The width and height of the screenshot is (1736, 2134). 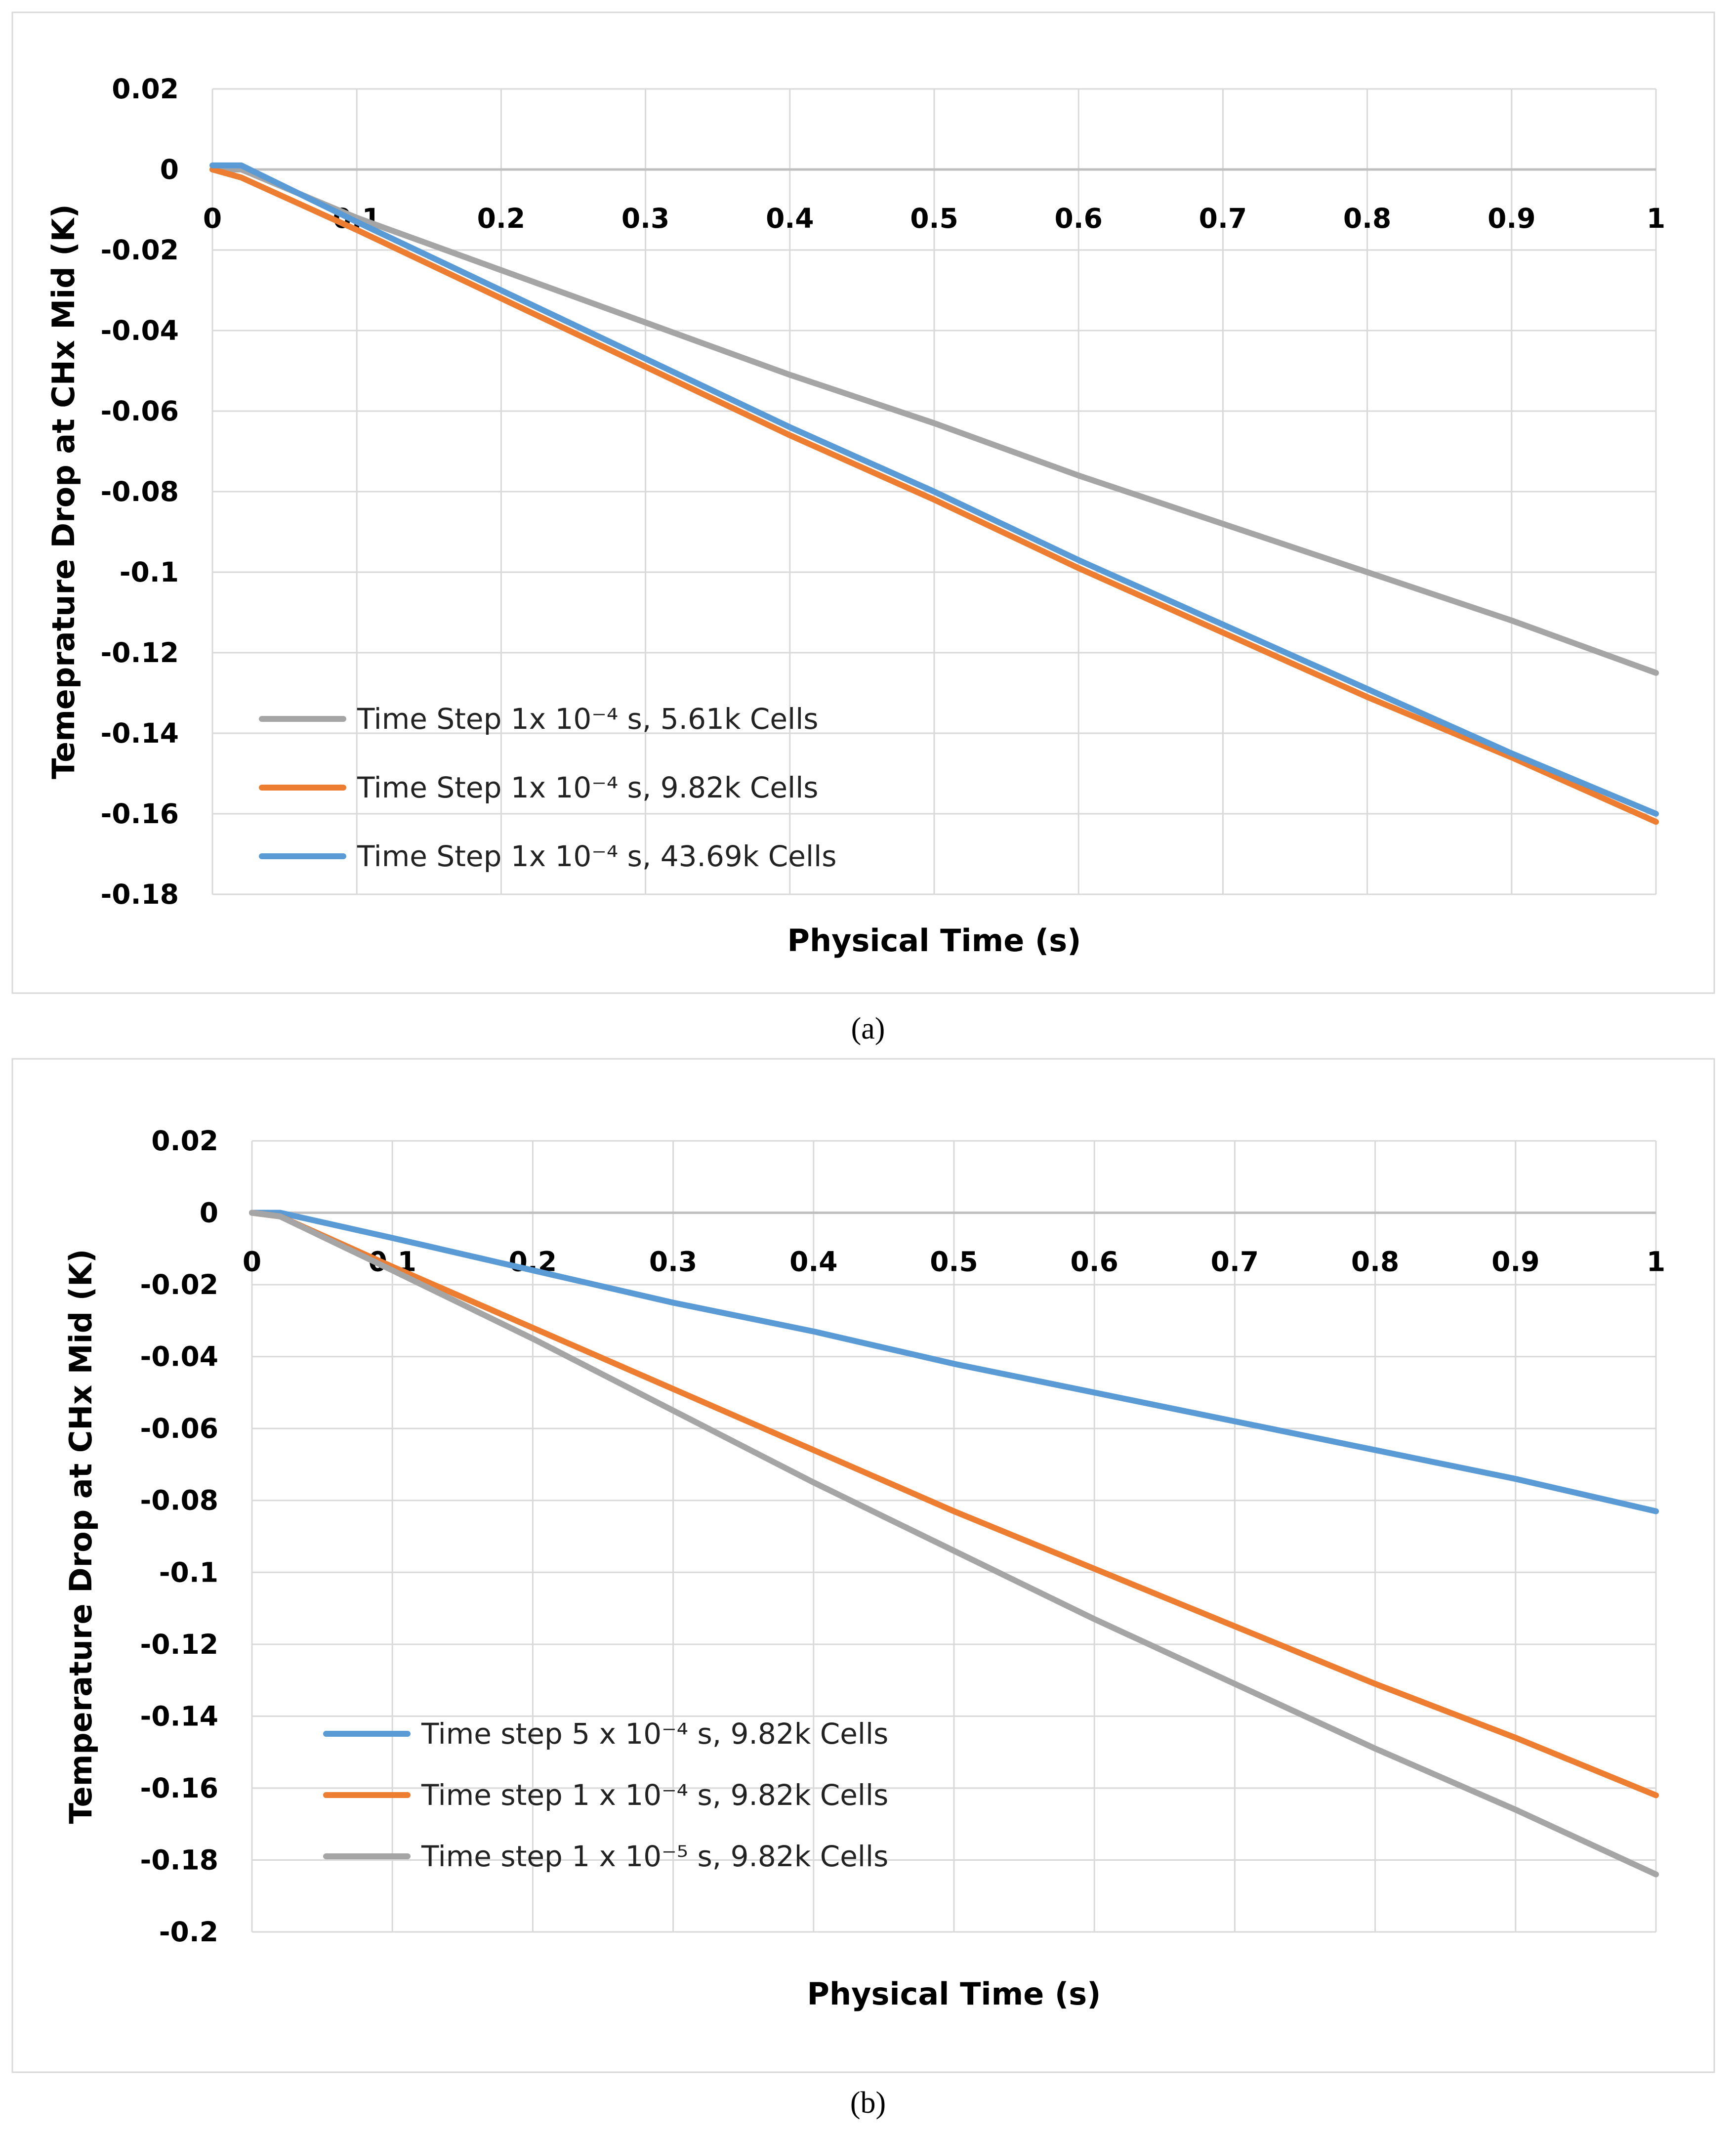 I want to click on figure-caption: (a), so click(x=868, y=1029).